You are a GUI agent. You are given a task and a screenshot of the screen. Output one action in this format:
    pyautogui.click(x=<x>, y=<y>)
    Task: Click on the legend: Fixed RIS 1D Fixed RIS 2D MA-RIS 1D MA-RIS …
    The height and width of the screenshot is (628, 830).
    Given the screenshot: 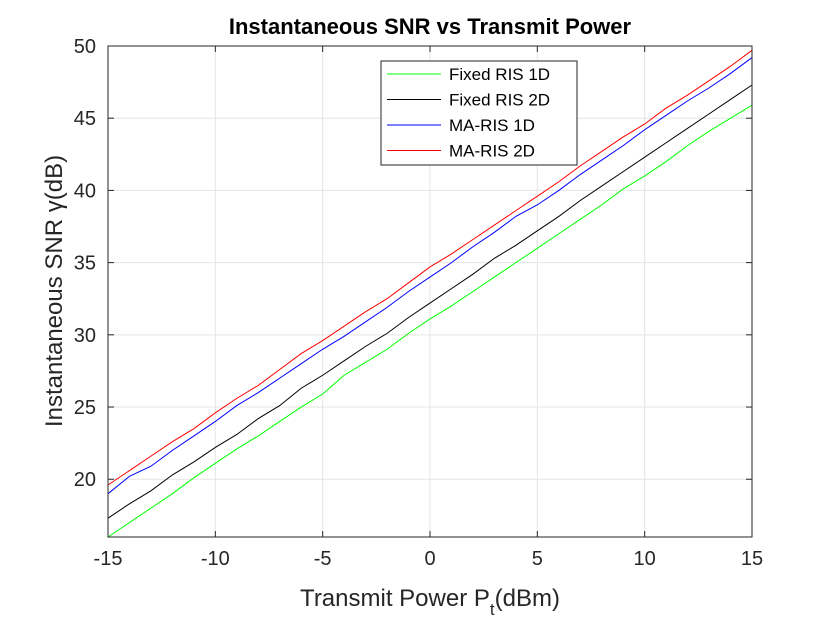 What is the action you would take?
    pyautogui.click(x=479, y=113)
    